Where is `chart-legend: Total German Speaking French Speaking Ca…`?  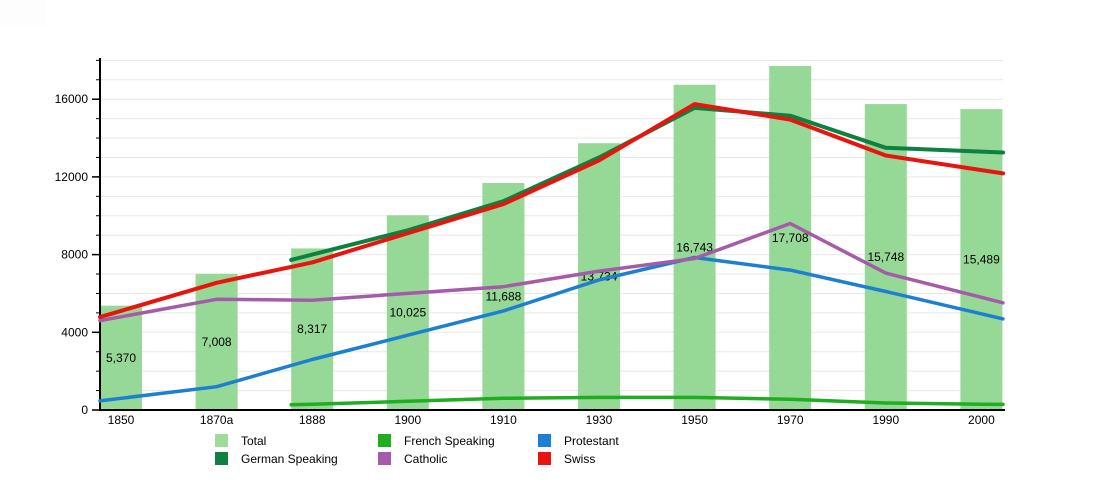 chart-legend: Total German Speaking French Speaking Ca… is located at coordinates (550, 455).